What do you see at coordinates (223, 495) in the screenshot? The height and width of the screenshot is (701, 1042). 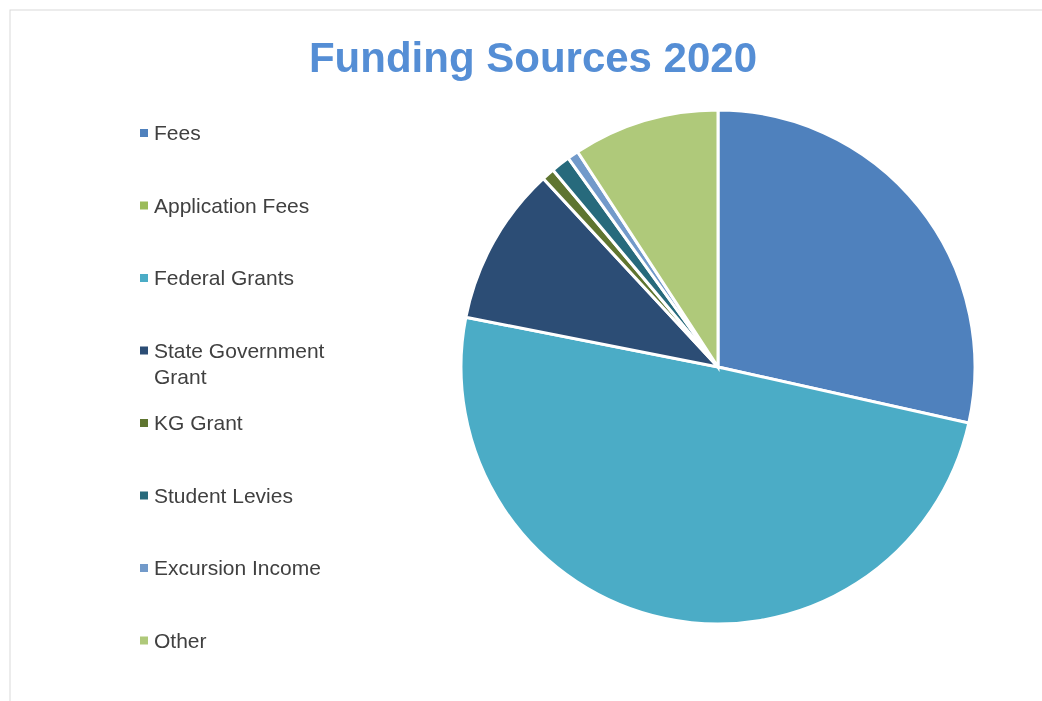 I see `legend-label: Student Levies` at bounding box center [223, 495].